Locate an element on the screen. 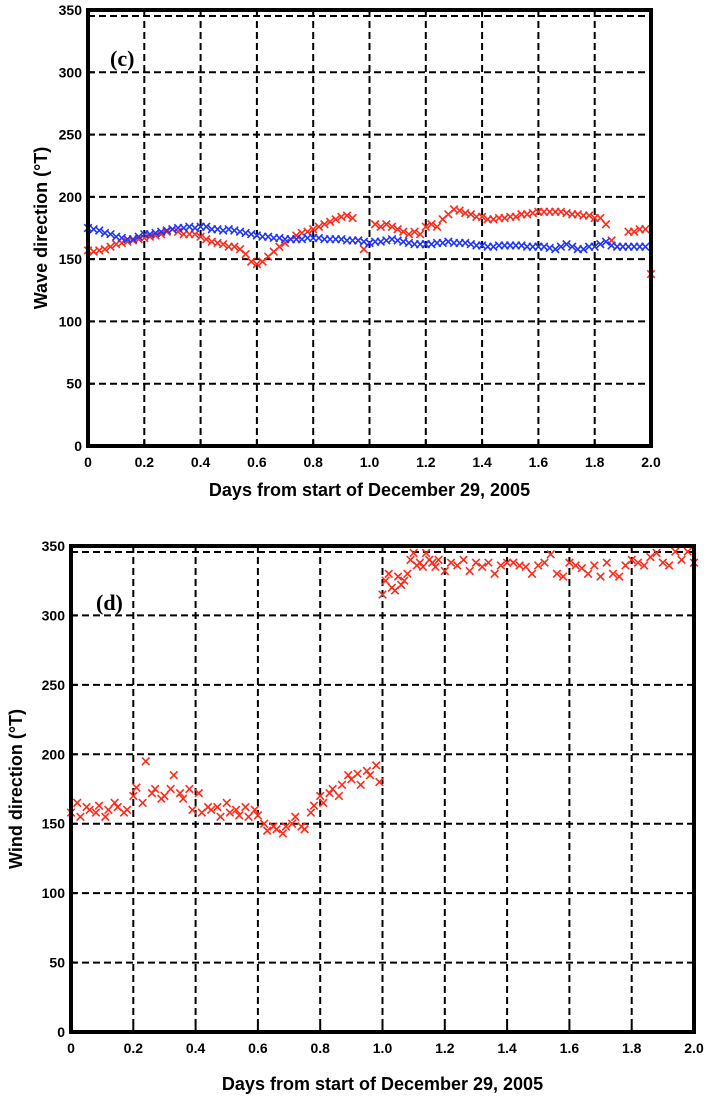 The image size is (713, 1101). x-tick-label: 1.0 is located at coordinates (383, 1048).